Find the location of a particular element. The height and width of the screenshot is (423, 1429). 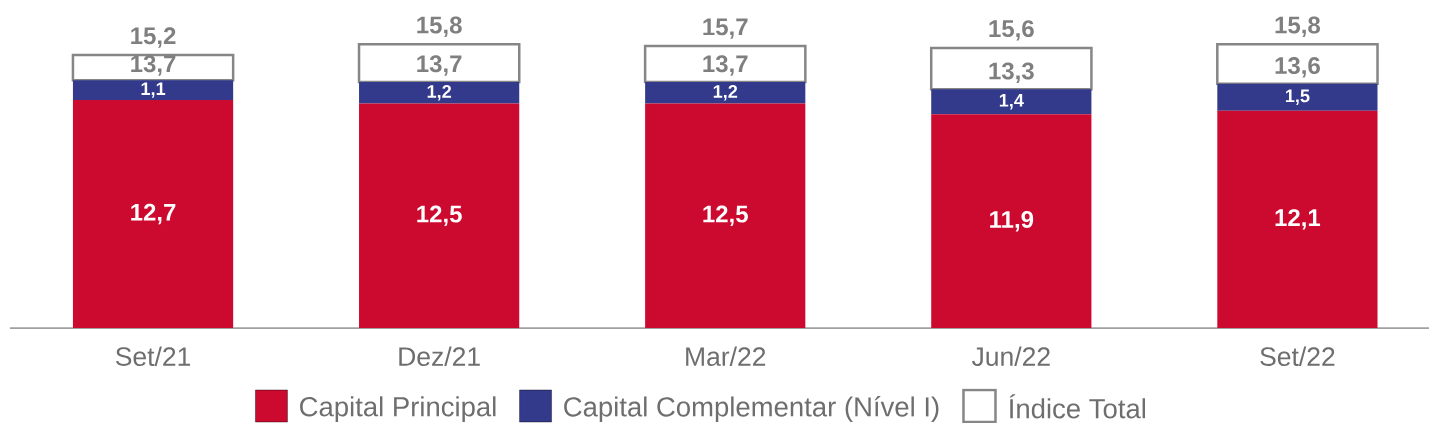

annotation: 13,6 is located at coordinates (1297, 67).